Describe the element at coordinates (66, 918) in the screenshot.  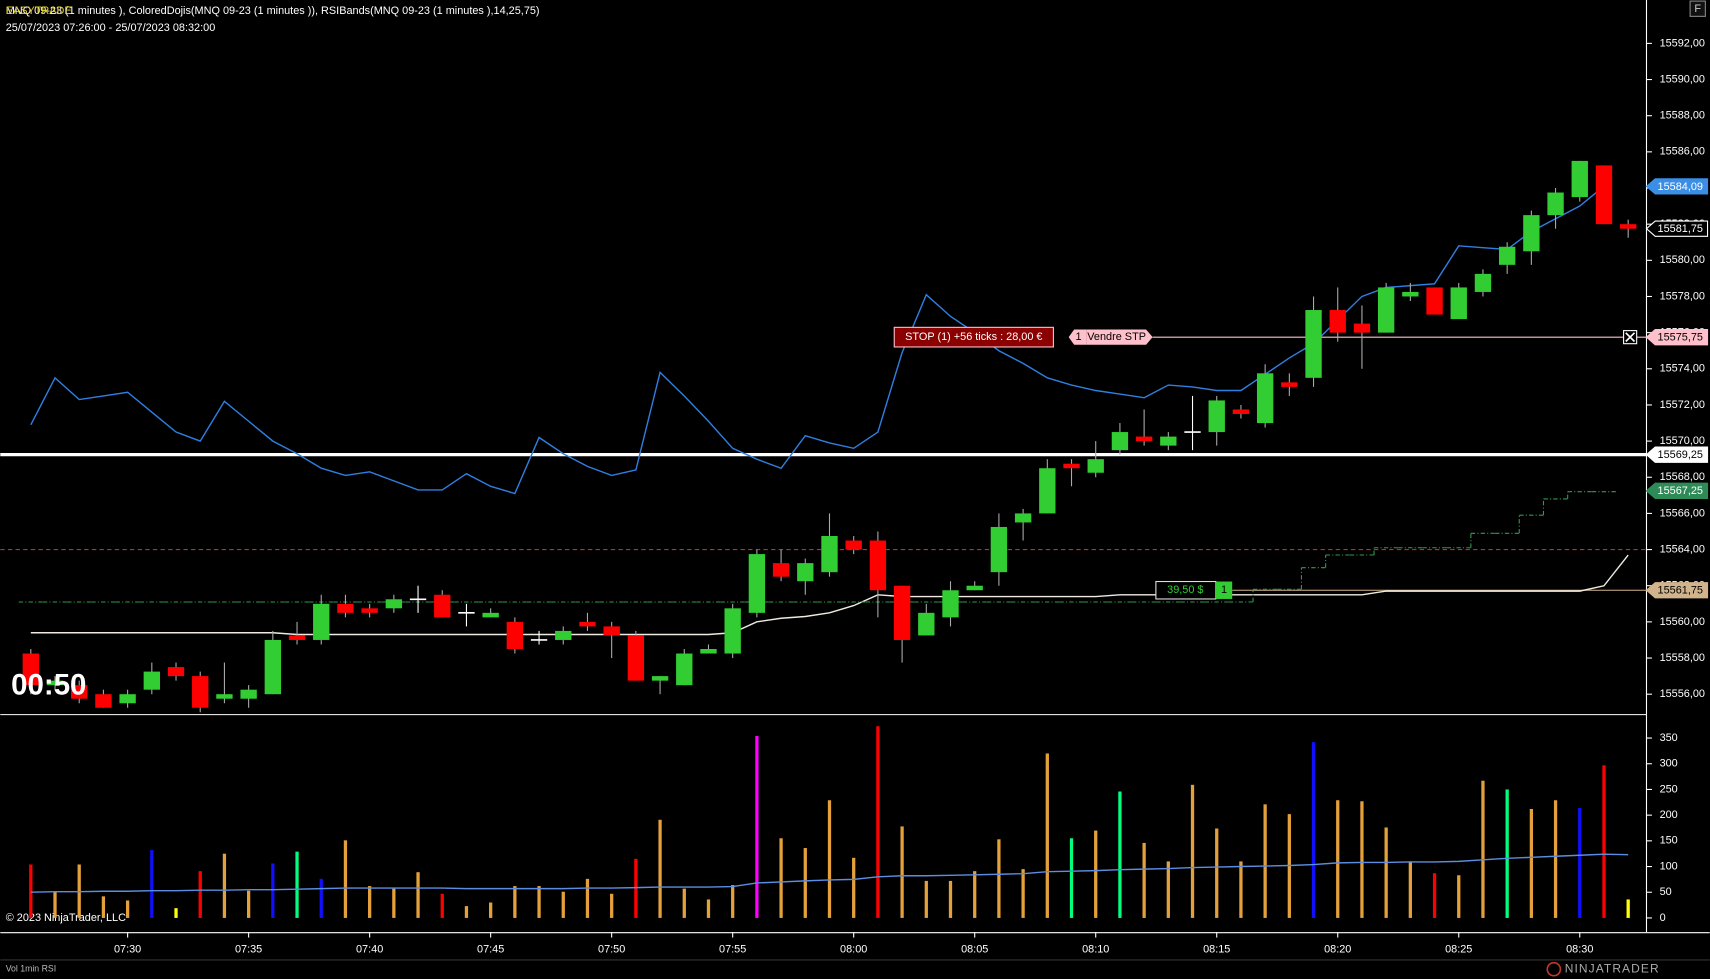
I see `copyright: © 2023 NinjaTrader, LLC` at that location.